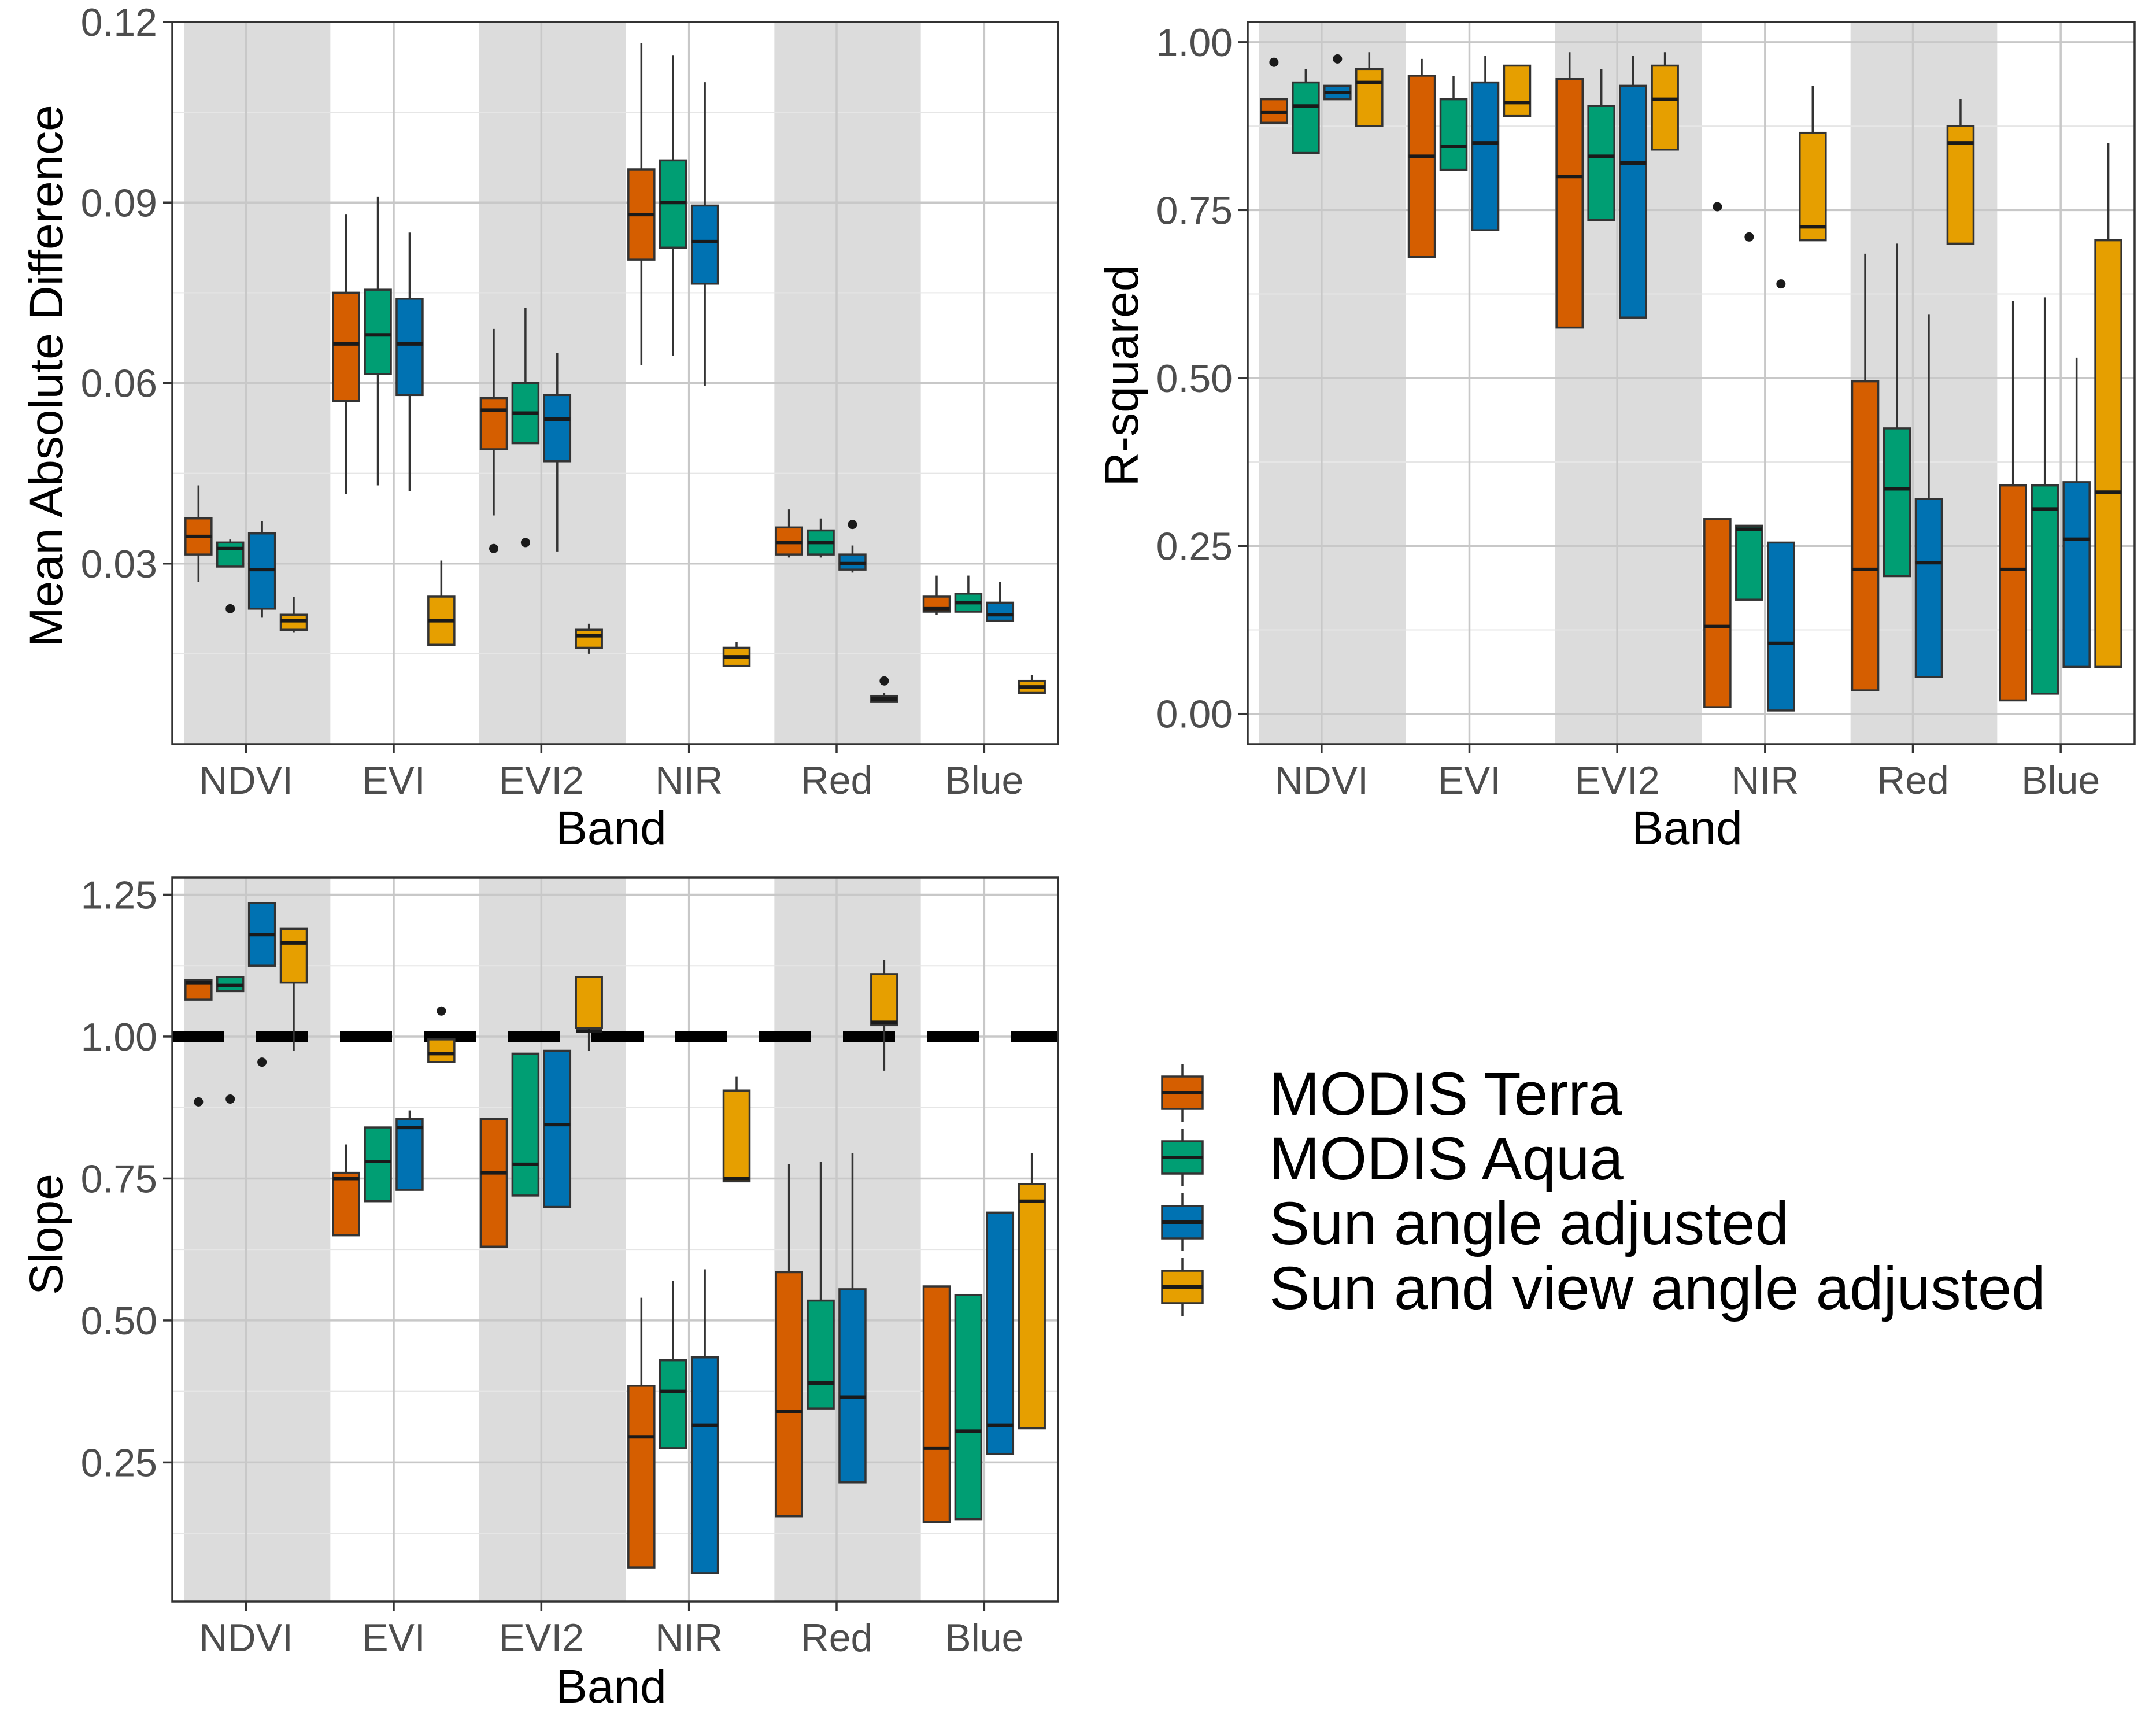 Image resolution: width=2156 pixels, height=1720 pixels. What do you see at coordinates (1333, 383) in the screenshot?
I see `band-shade-ndvi` at bounding box center [1333, 383].